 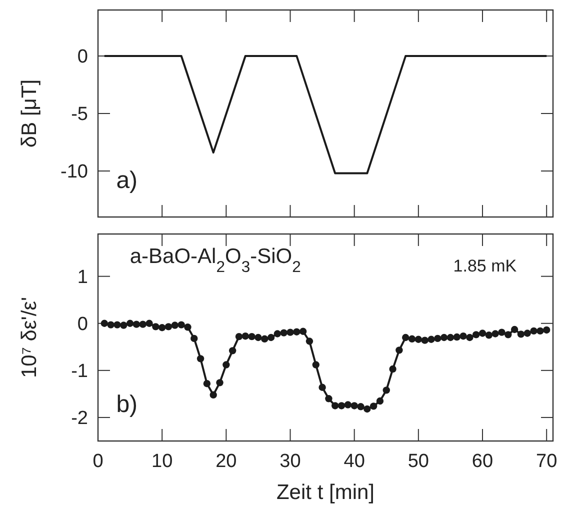 What do you see at coordinates (325, 492) in the screenshot?
I see `x-axis-title: Zeit t [min]` at bounding box center [325, 492].